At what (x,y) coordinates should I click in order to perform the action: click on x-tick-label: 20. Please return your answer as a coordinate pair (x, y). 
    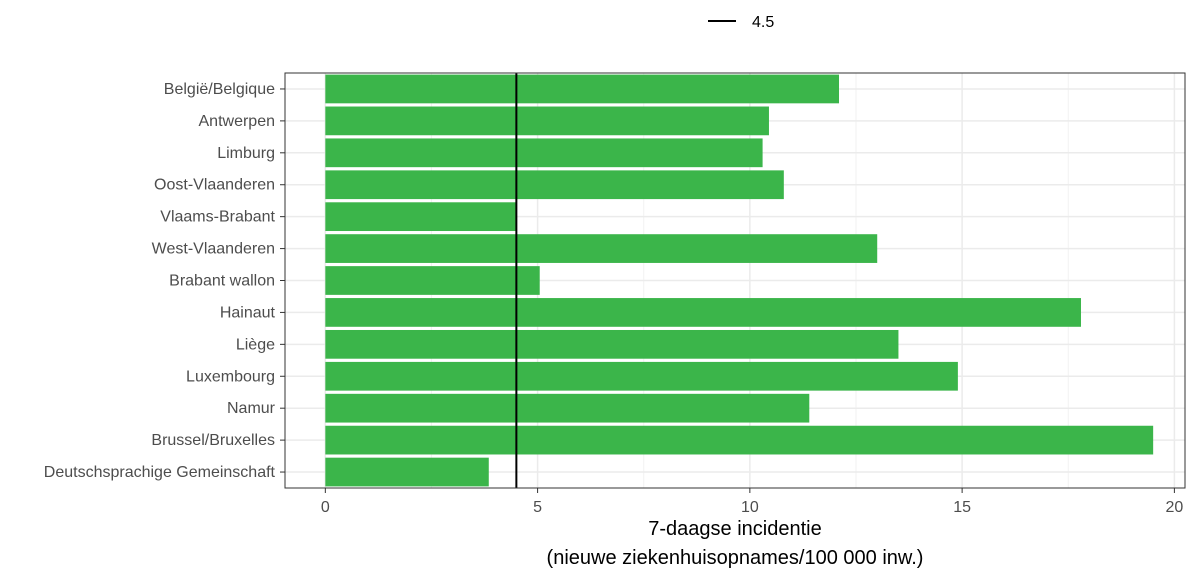
    Looking at the image, I should click on (1174, 507).